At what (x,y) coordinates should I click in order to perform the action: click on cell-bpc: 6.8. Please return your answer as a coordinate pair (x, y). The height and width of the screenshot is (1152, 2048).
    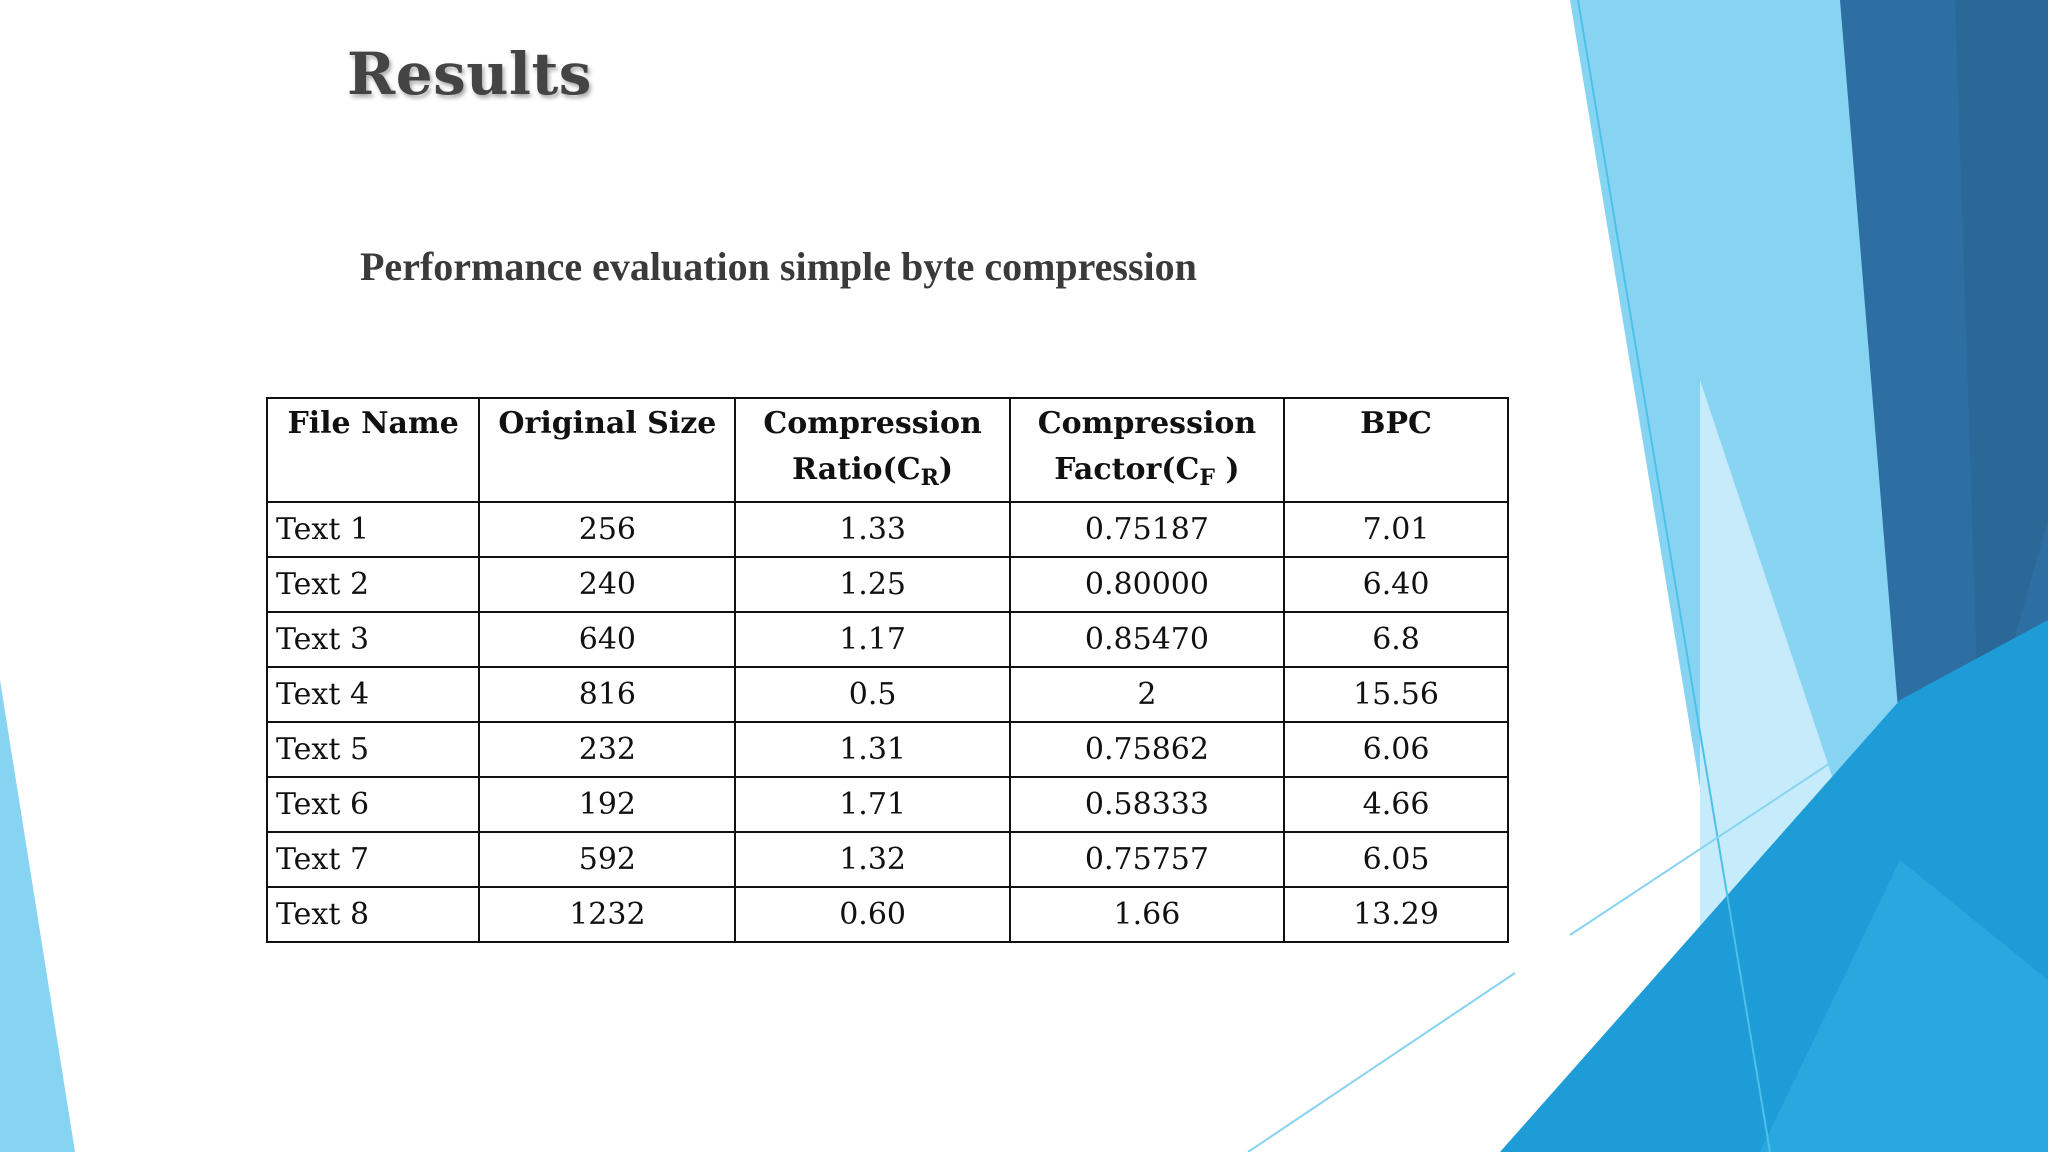
    Looking at the image, I should click on (1396, 639).